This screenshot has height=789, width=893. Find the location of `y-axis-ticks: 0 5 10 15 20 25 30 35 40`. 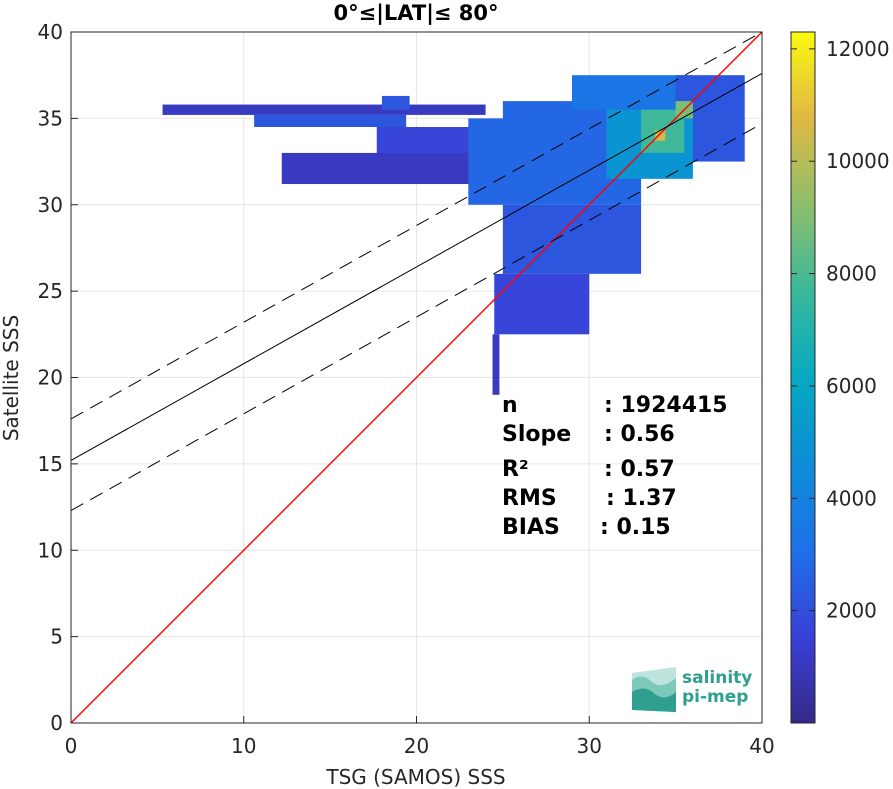

y-axis-ticks: 0 5 10 15 20 25 30 35 40 is located at coordinates (58, 377).